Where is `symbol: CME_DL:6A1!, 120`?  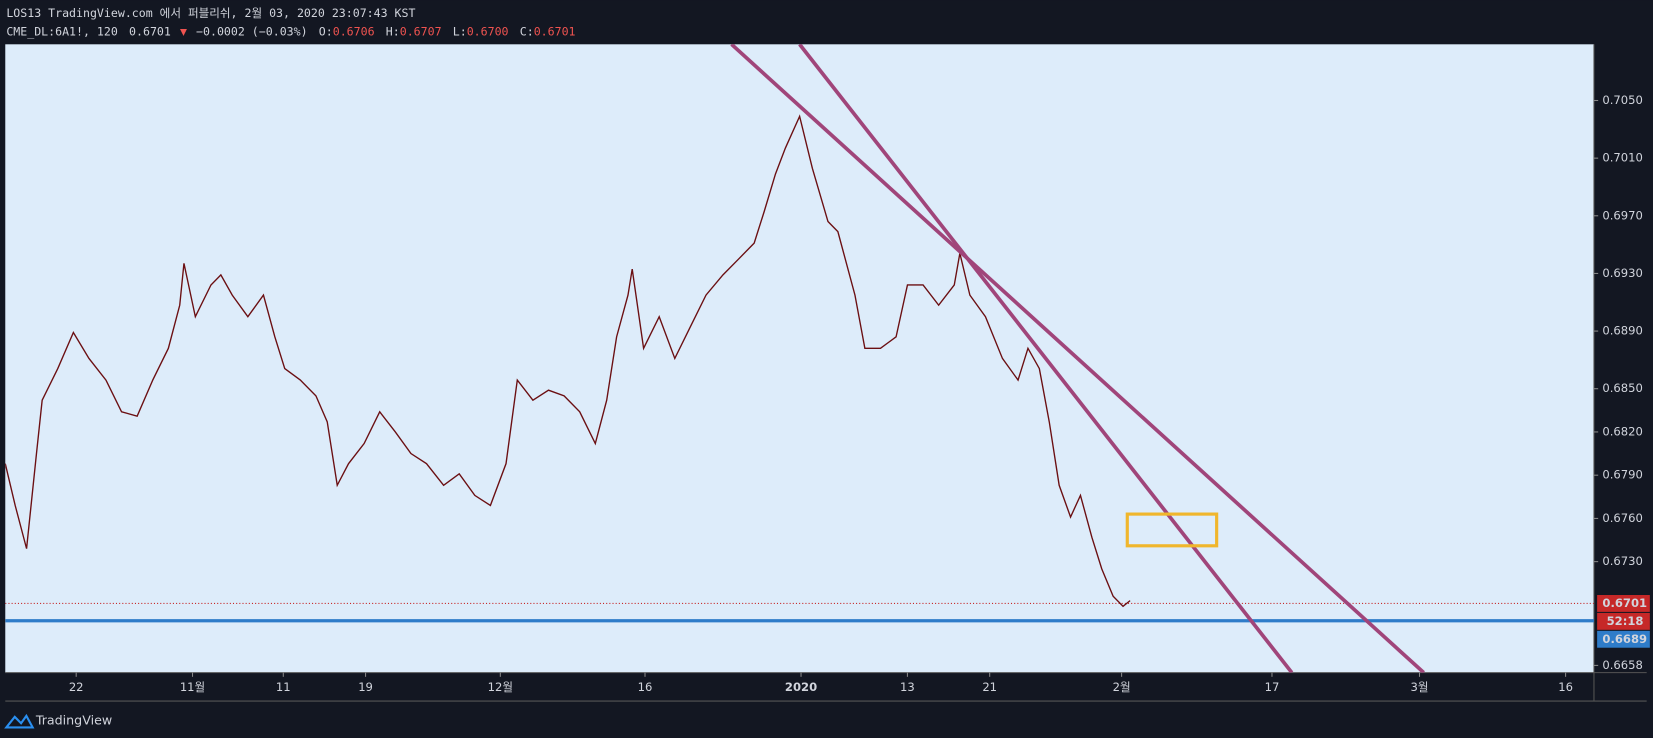 symbol: CME_DL:6A1!, 120 is located at coordinates (62, 31).